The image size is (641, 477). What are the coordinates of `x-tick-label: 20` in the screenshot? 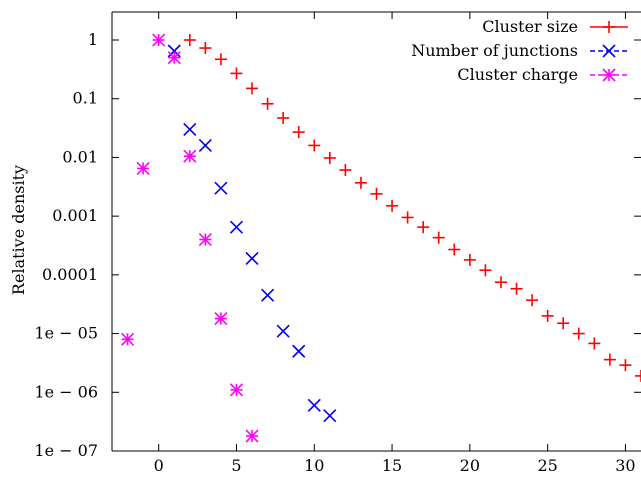 It's located at (470, 465).